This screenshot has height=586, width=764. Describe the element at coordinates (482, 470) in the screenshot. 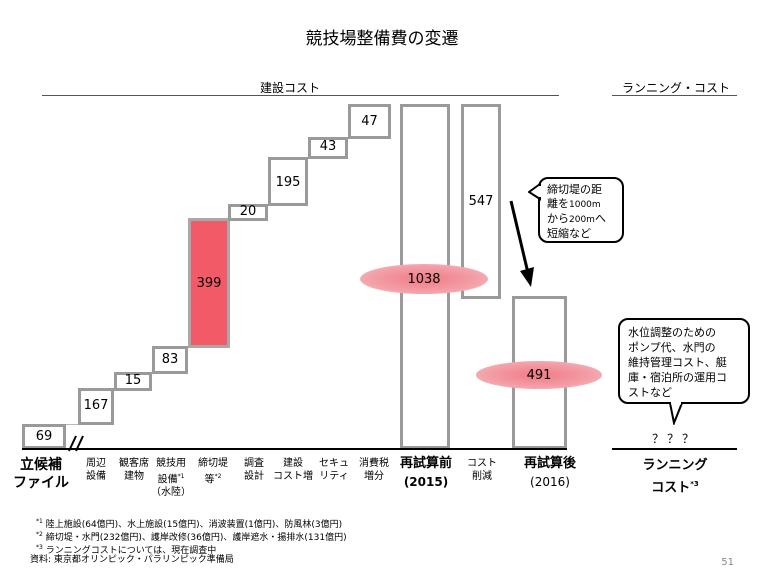

I see `xlabel-cost-reduction: コスト 削減` at that location.